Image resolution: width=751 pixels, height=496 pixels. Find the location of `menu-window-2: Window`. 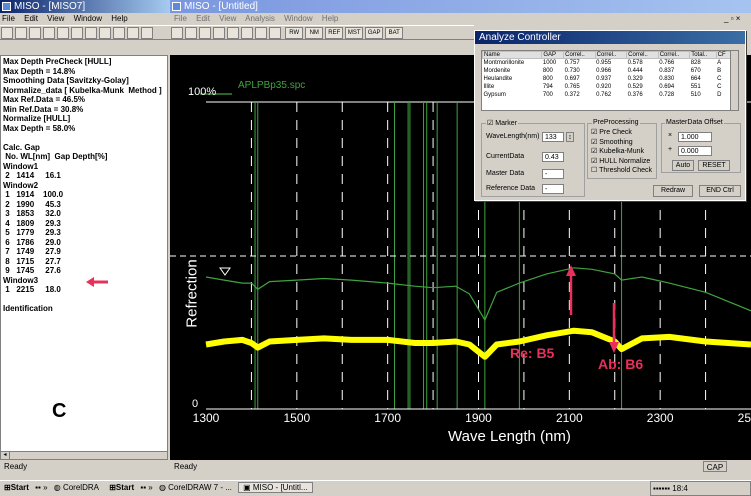

menu-window-2: Window is located at coordinates (298, 18).